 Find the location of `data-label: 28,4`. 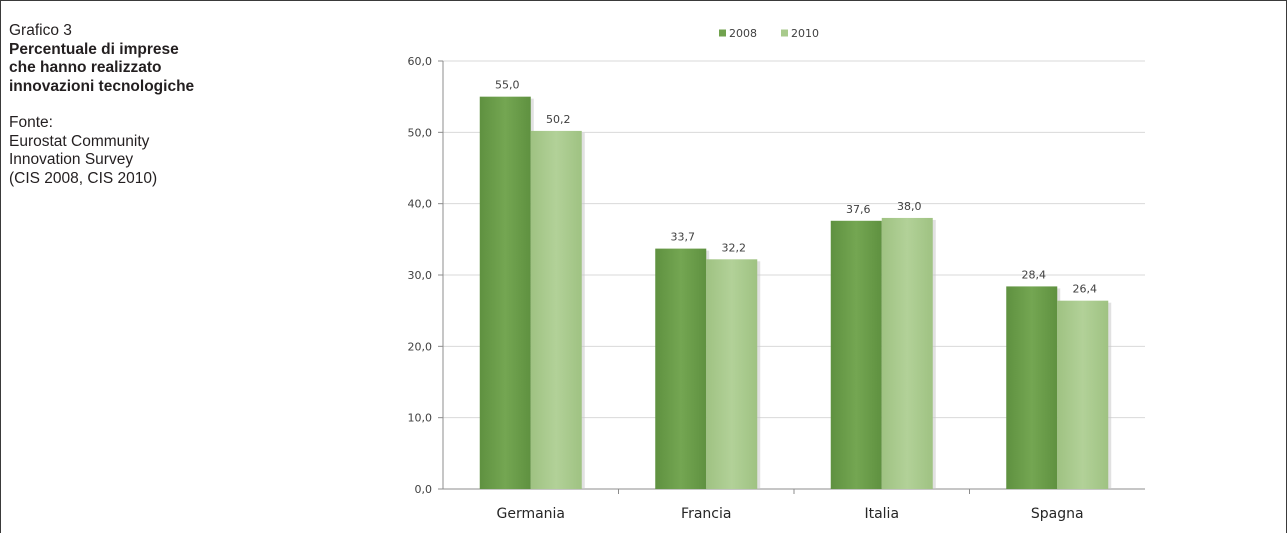

data-label: 28,4 is located at coordinates (1034, 274).